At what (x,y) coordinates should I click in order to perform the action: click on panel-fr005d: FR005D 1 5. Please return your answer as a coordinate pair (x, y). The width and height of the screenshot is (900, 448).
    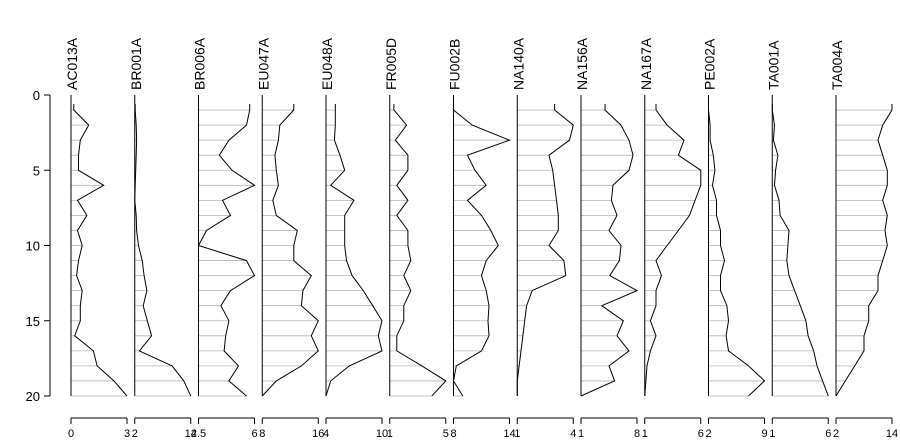
    Looking at the image, I should click on (416, 239).